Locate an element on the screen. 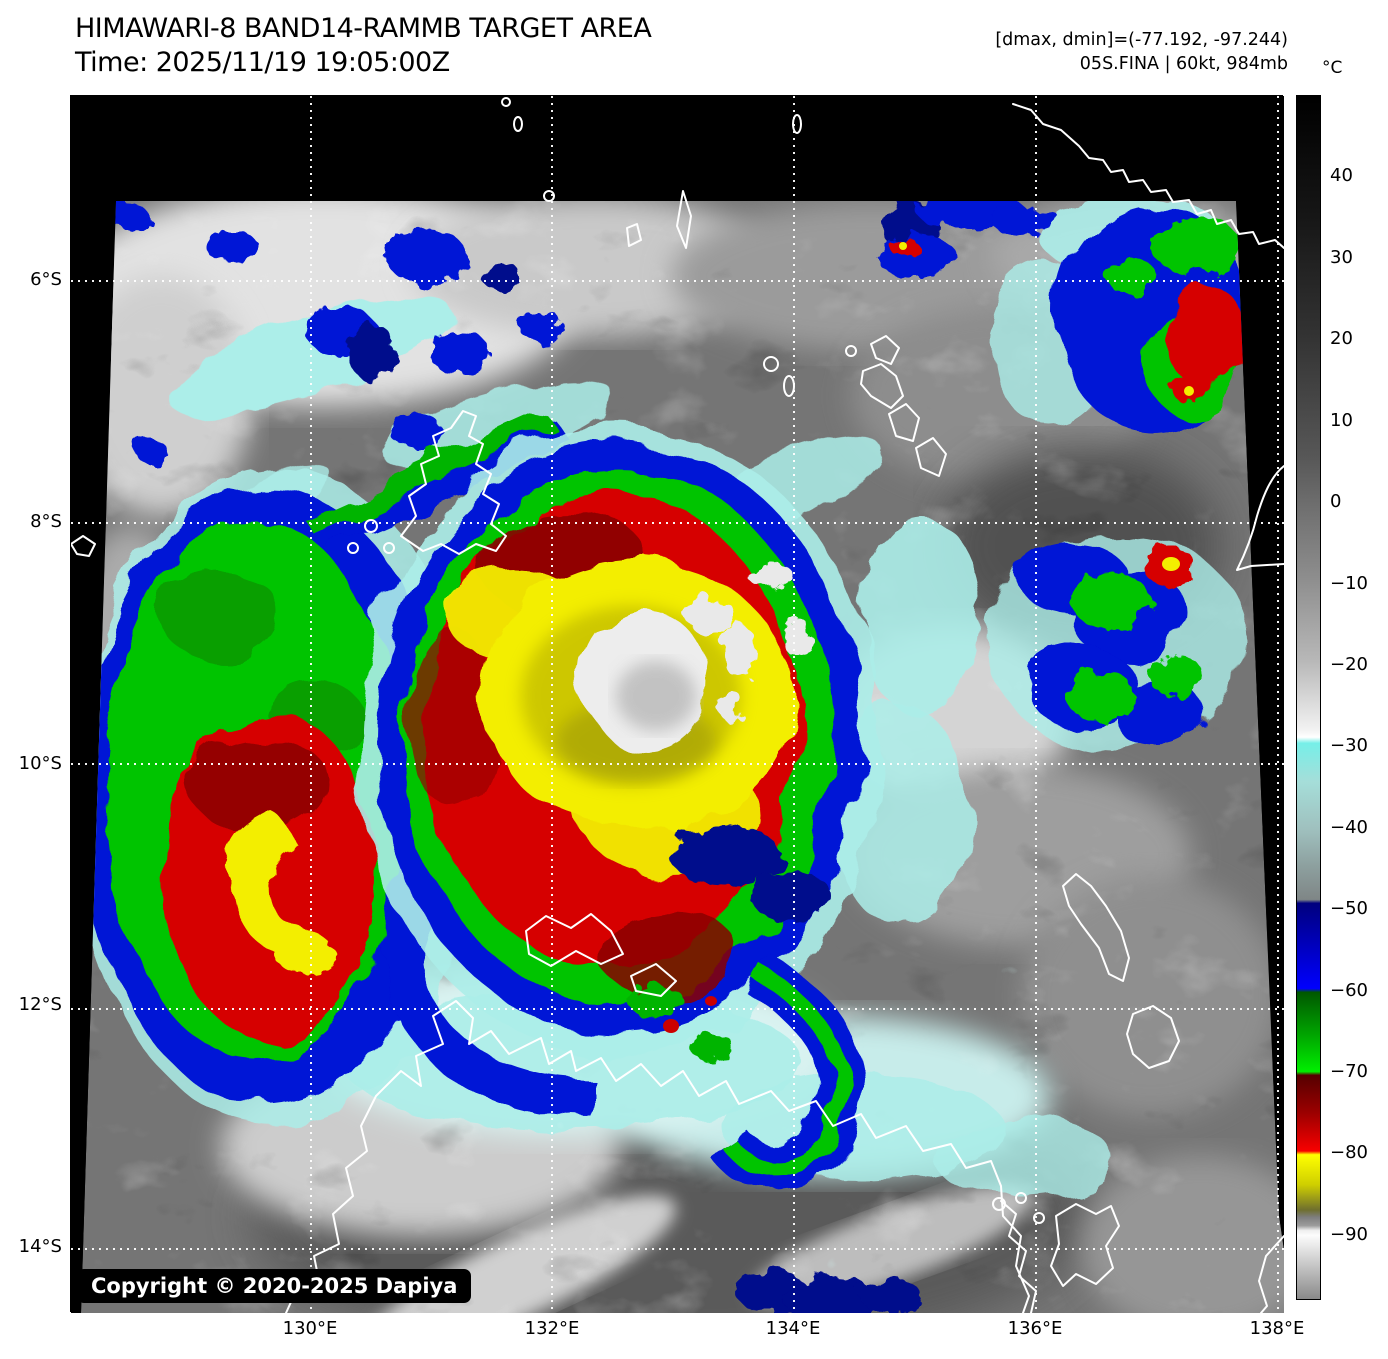  colorbar-tick: −80 is located at coordinates (1349, 1152).